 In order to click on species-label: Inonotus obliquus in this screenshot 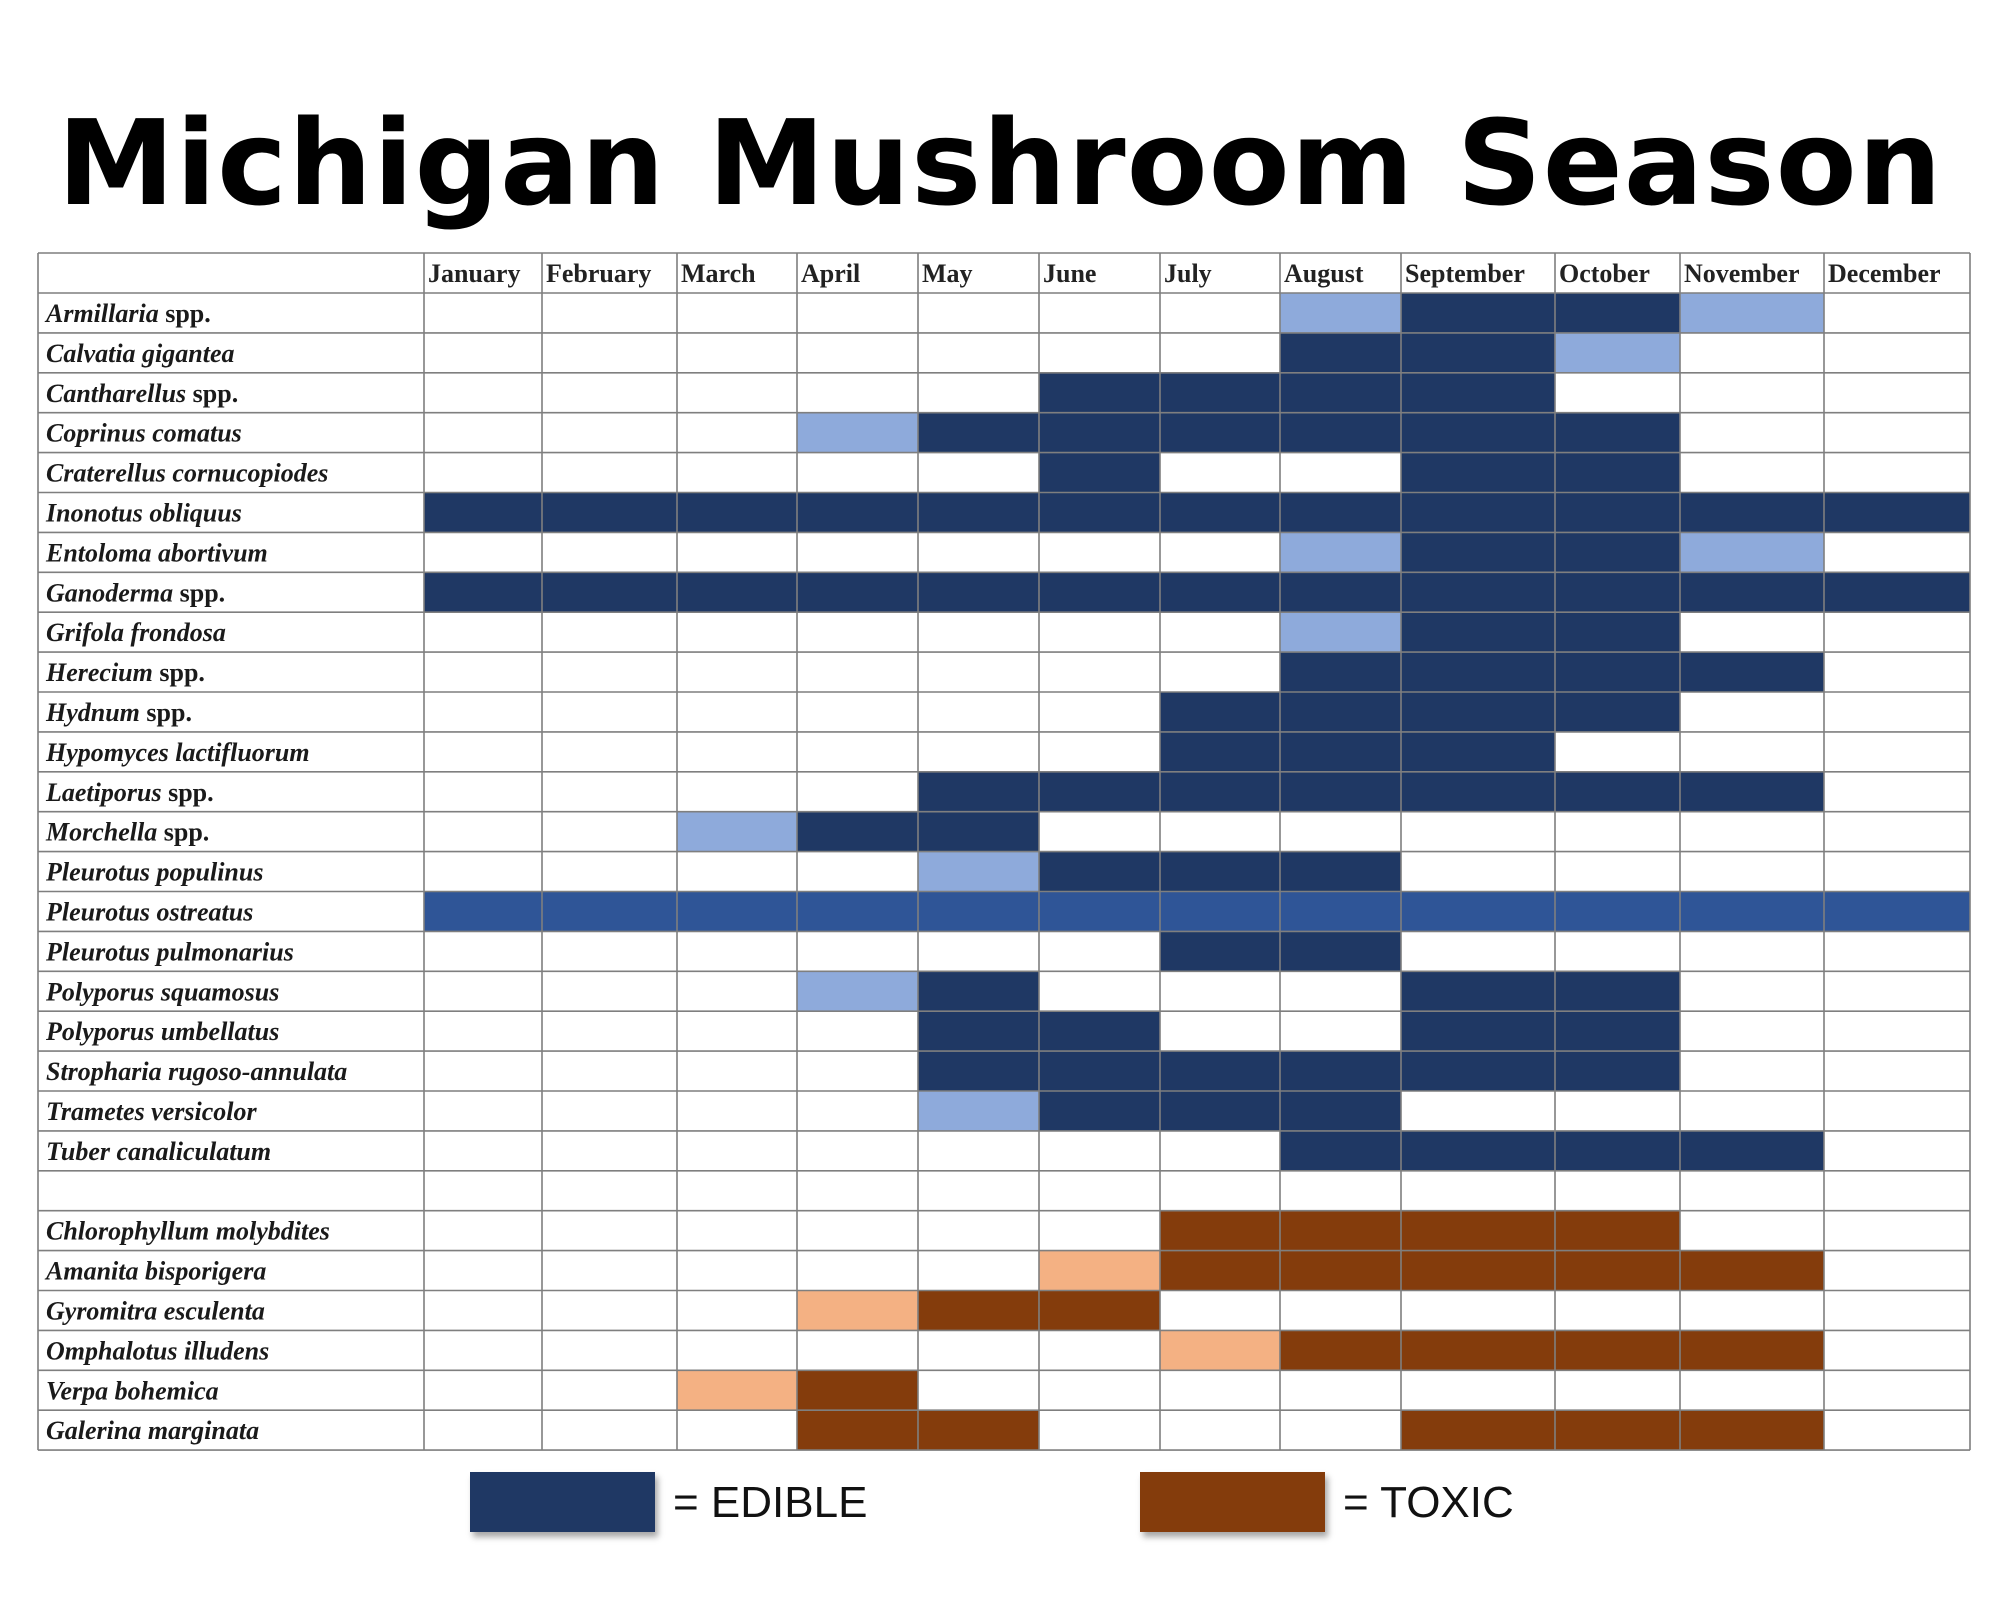, I will do `click(143, 513)`.